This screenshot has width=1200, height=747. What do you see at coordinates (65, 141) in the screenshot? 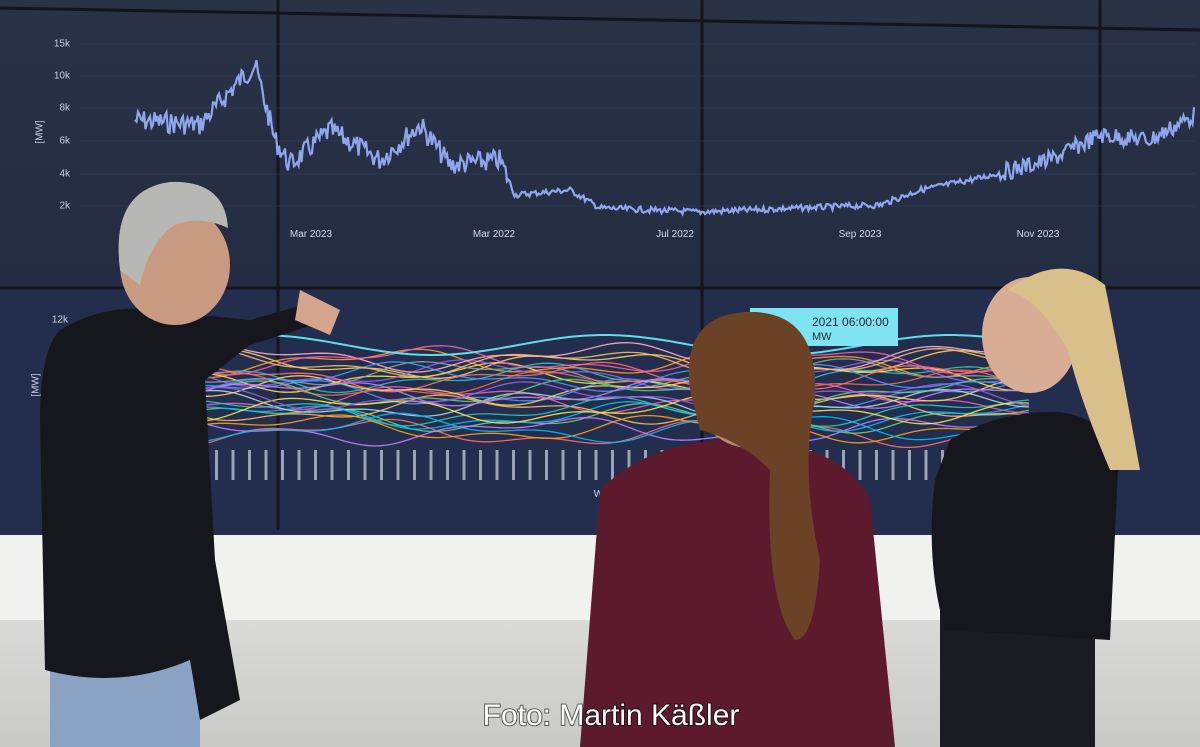
I see `y-tick-label: 6k` at bounding box center [65, 141].